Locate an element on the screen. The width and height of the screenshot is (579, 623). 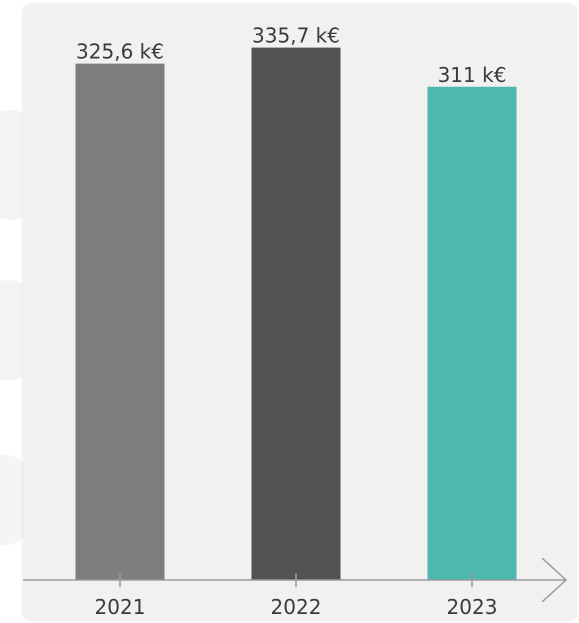
value-label-2023: 311 k€ is located at coordinates (472, 75).